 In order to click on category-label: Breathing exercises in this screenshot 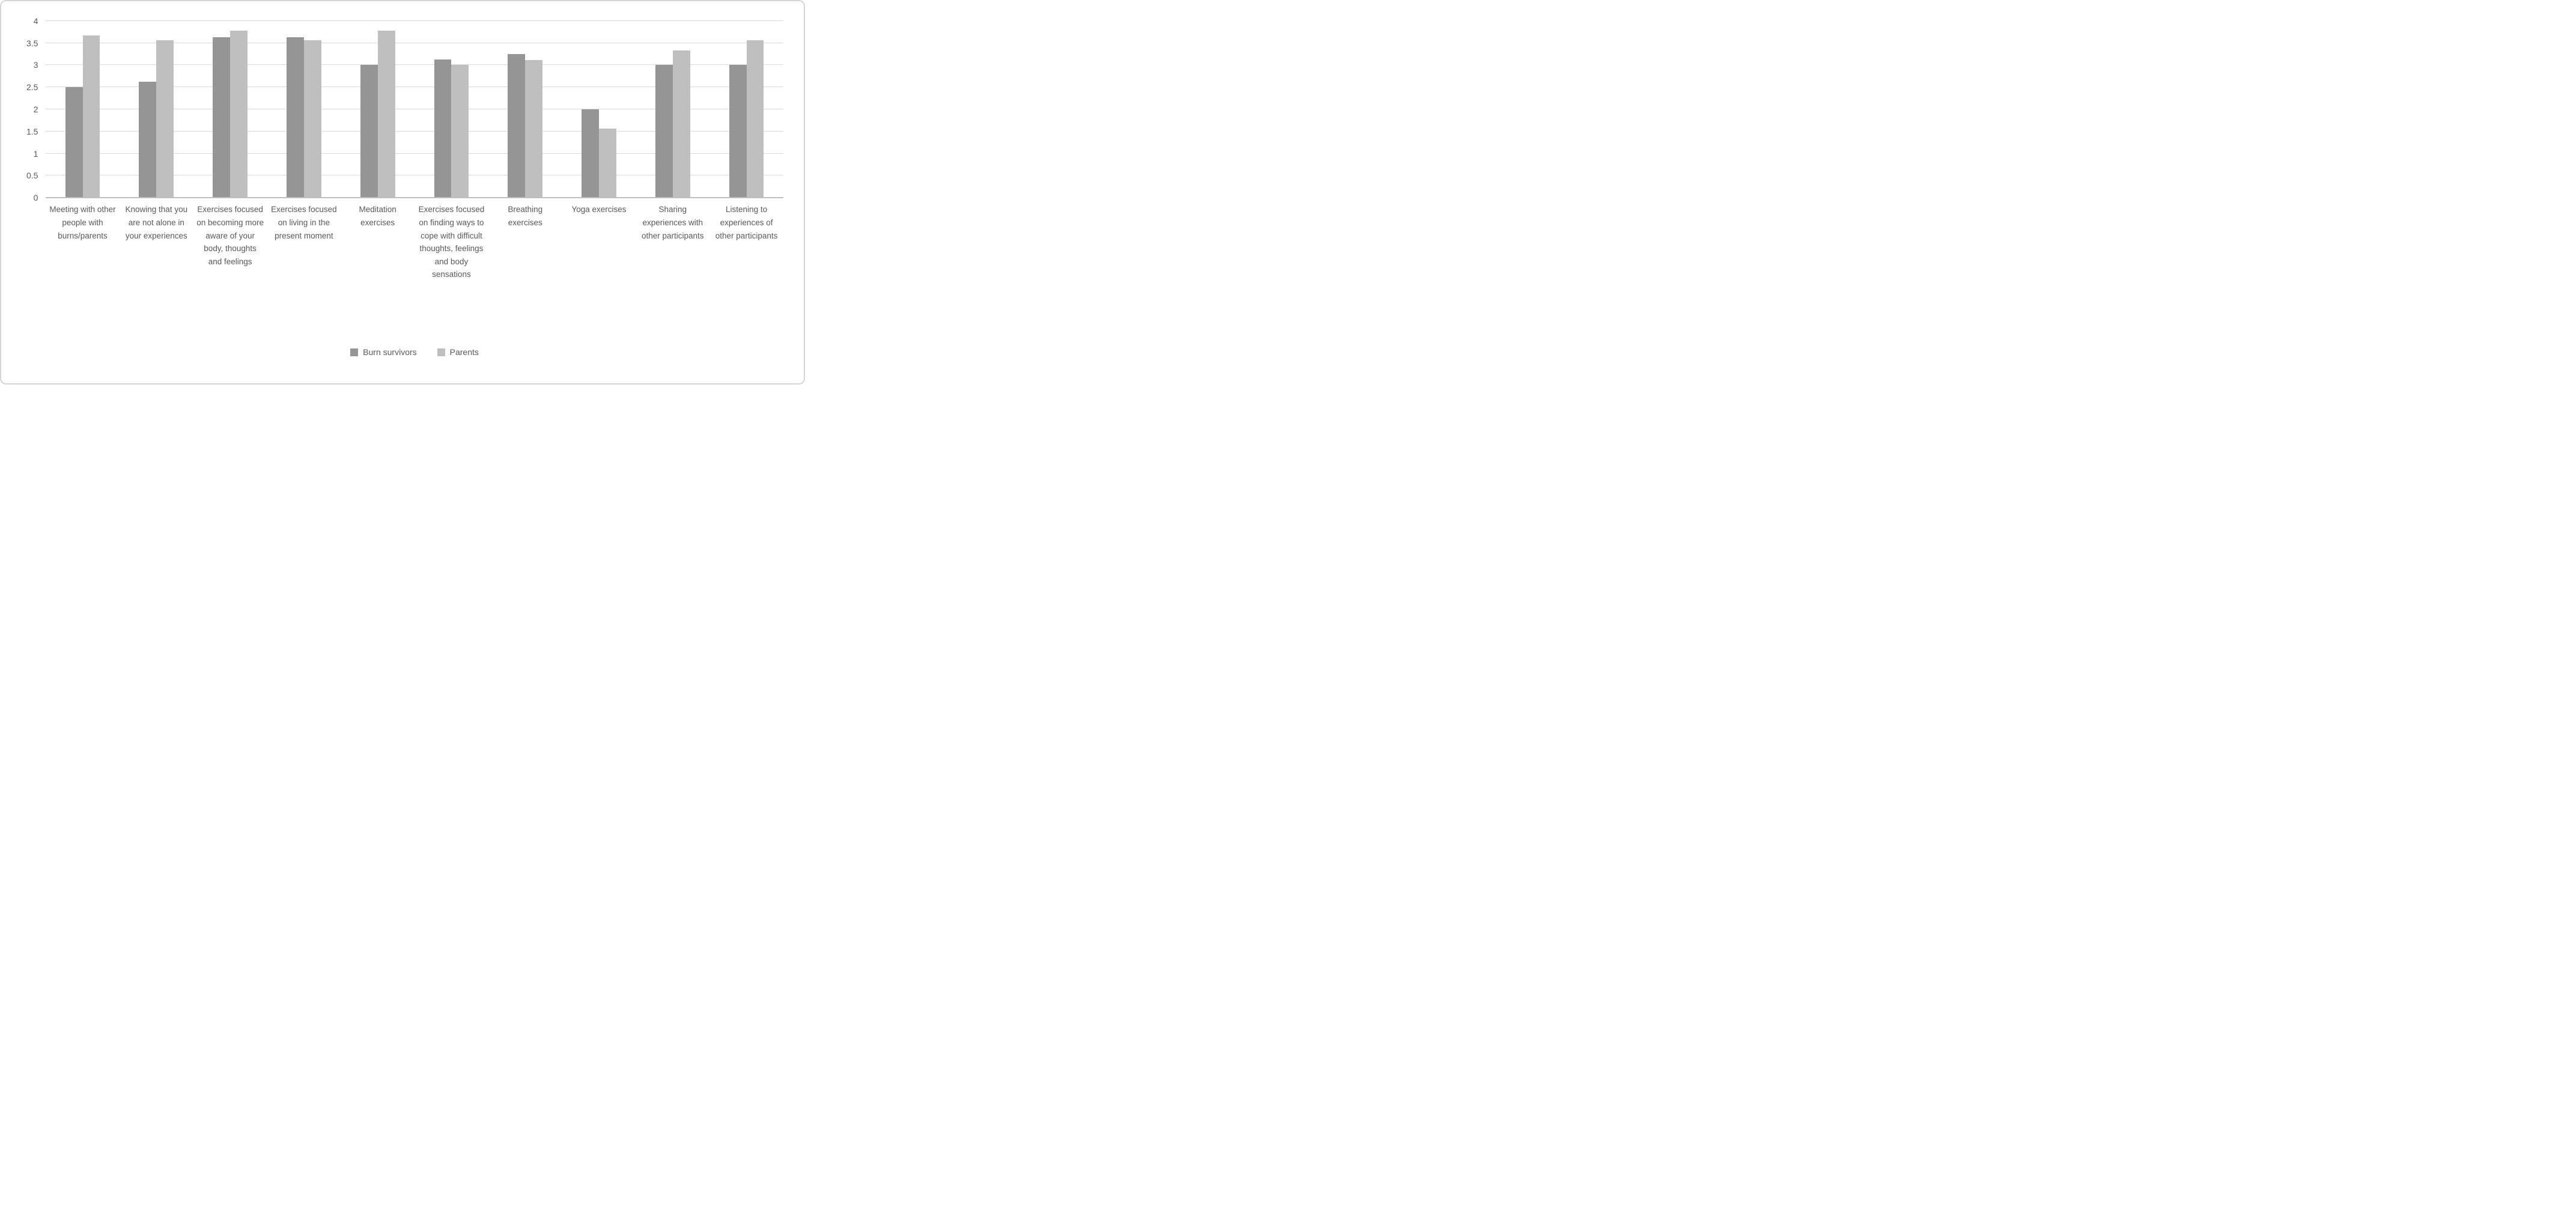, I will do `click(525, 217)`.